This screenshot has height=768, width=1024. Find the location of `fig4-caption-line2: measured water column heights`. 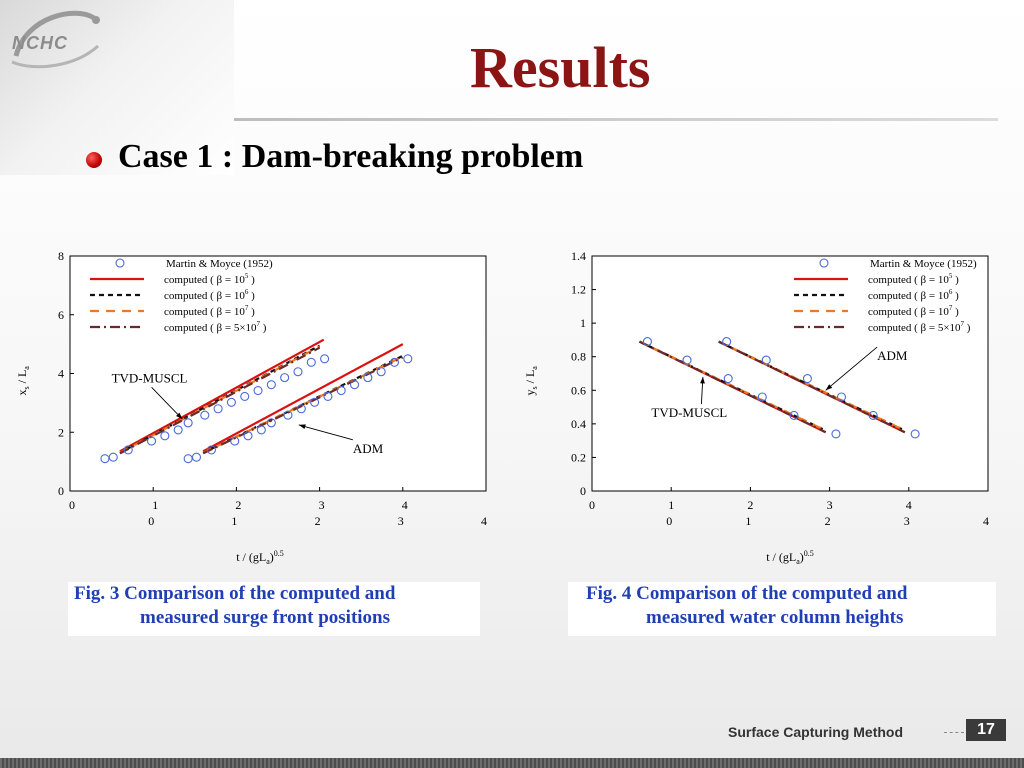

fig4-caption-line2: measured water column heights is located at coordinates (775, 617).